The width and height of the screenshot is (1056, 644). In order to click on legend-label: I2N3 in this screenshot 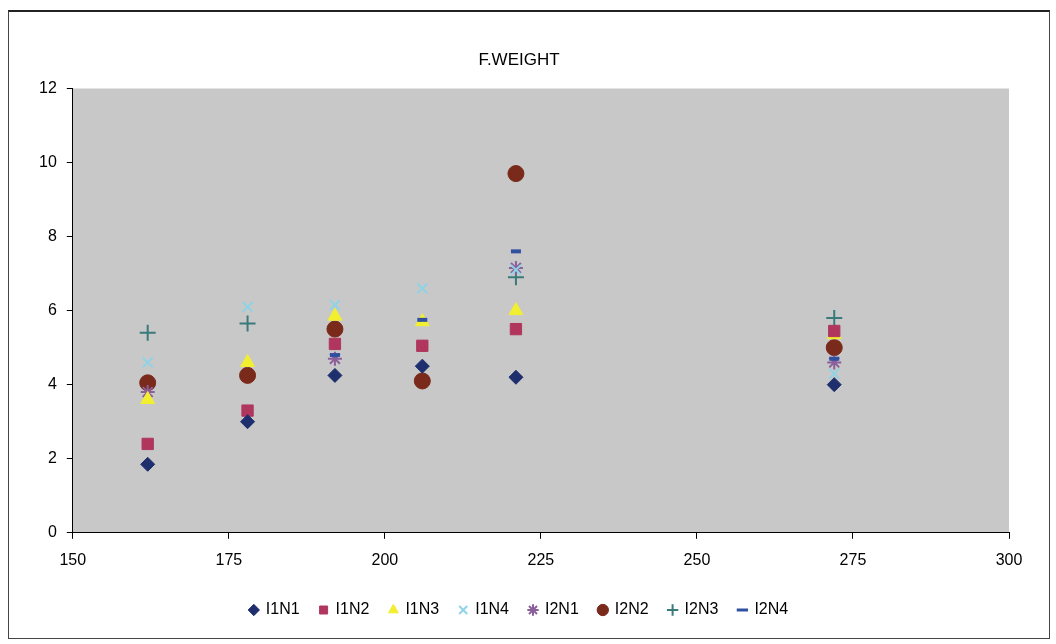, I will do `click(701, 609)`.